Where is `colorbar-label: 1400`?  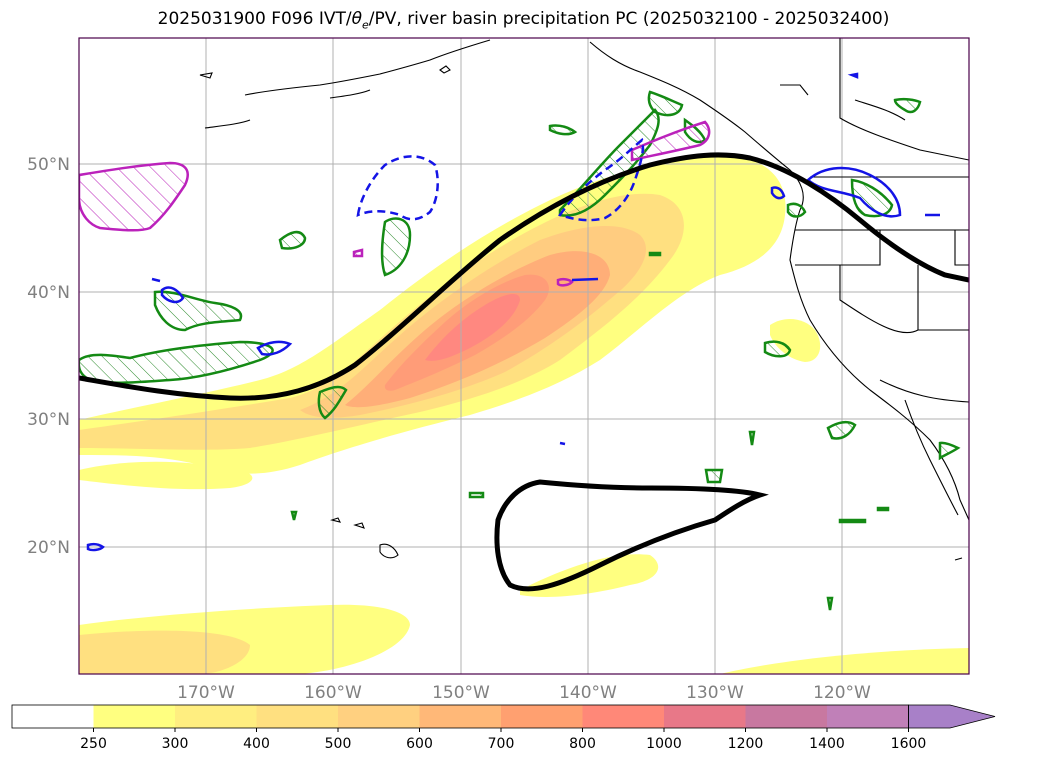 colorbar-label: 1400 is located at coordinates (827, 744).